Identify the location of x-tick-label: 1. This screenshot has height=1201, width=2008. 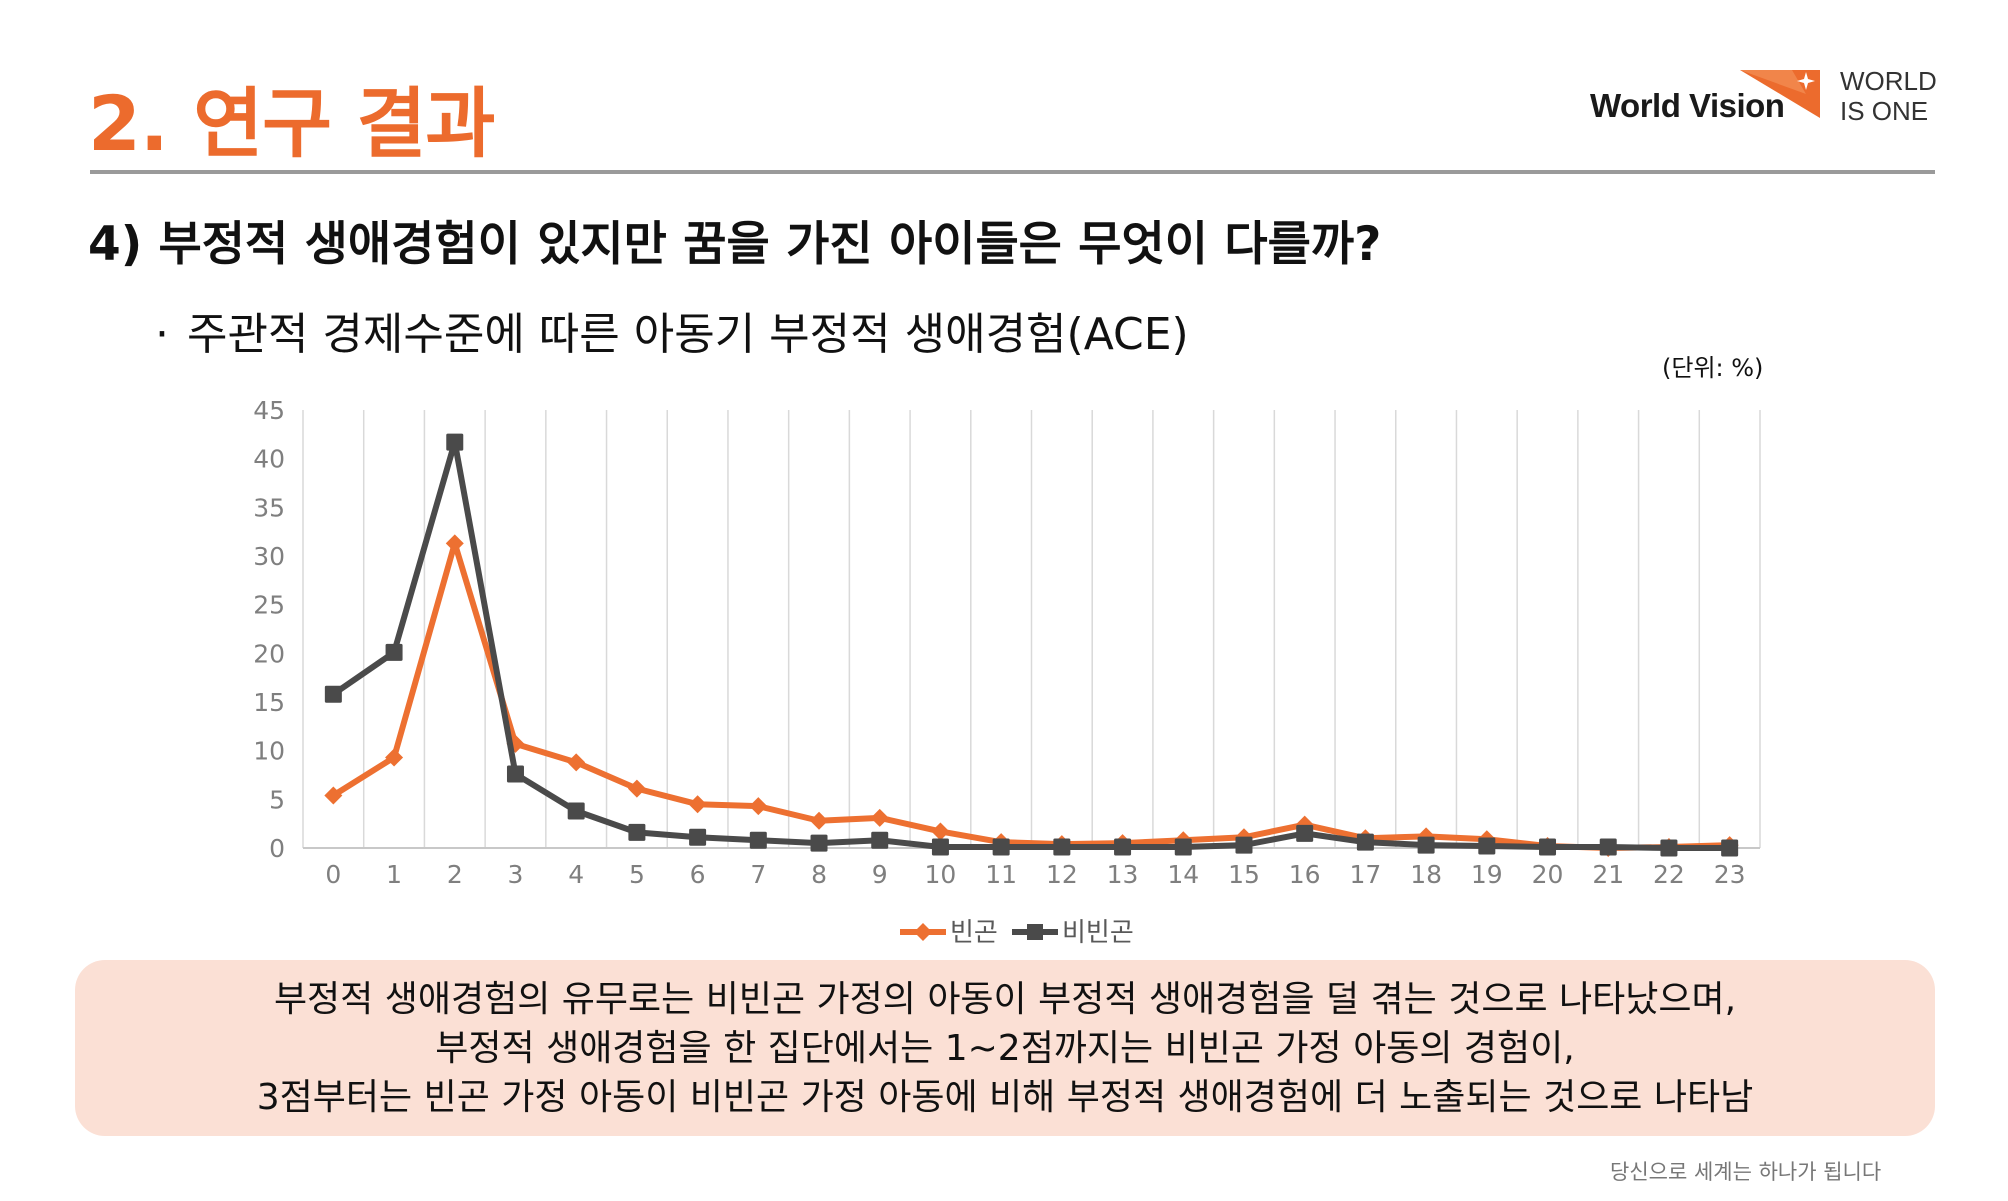
(394, 874).